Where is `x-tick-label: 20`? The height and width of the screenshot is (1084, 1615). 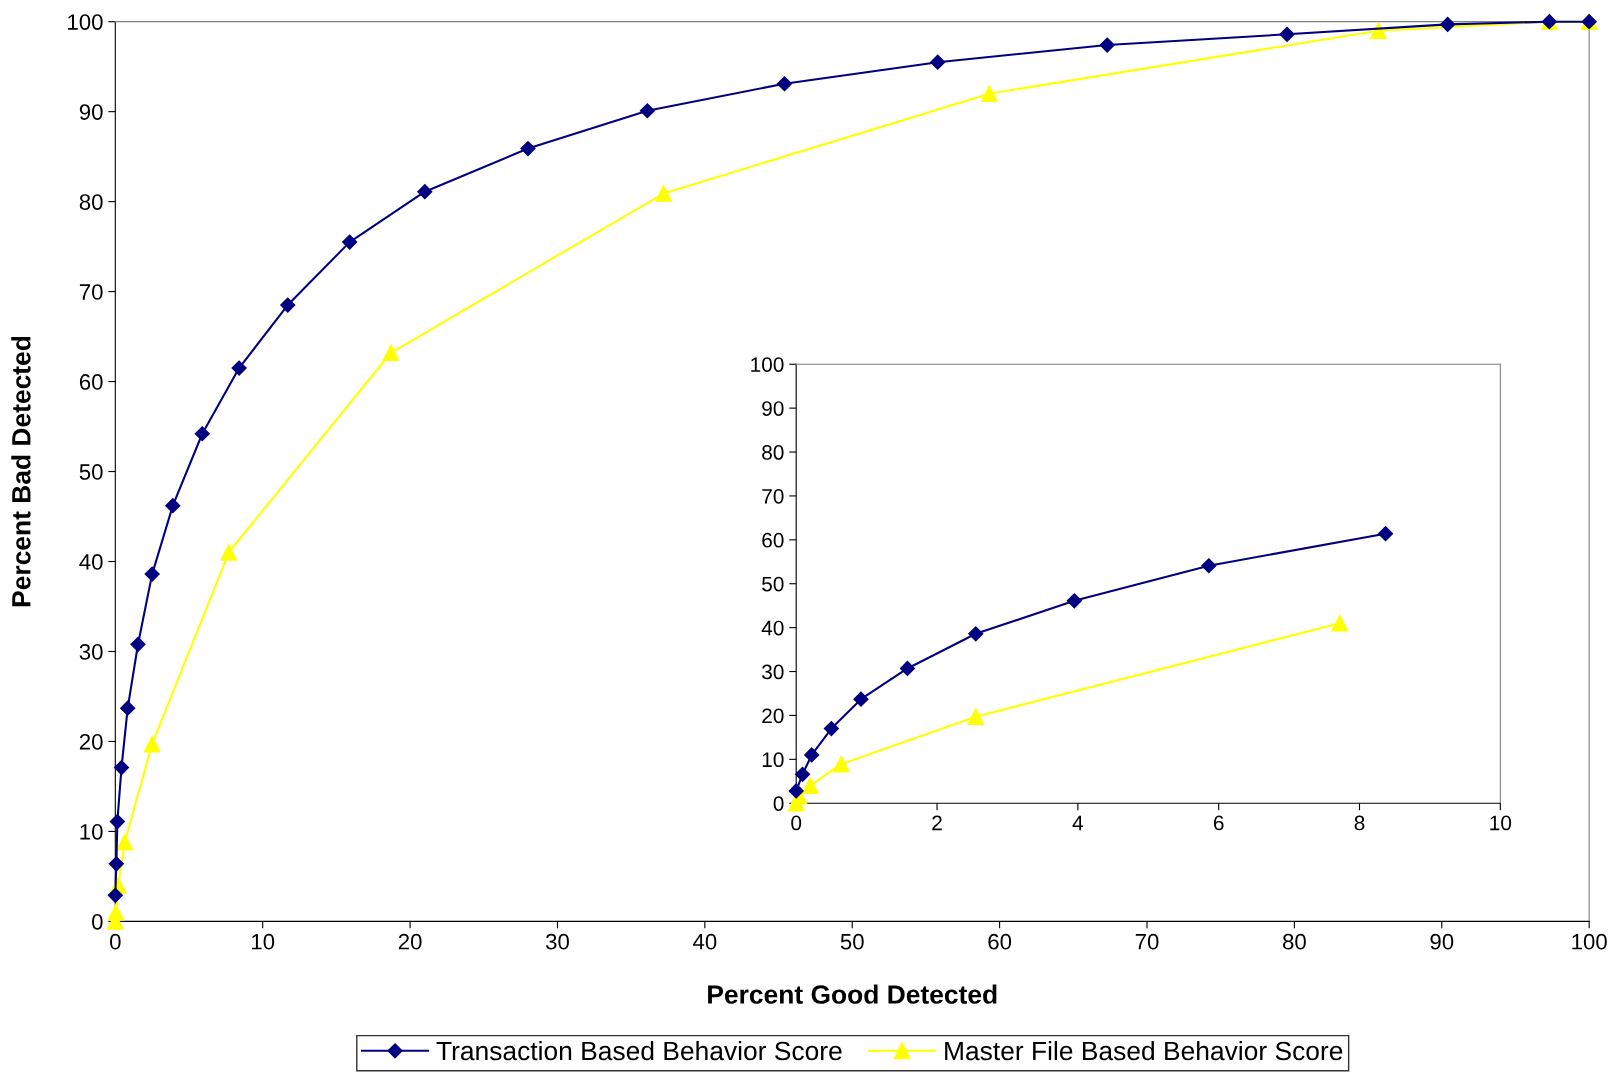
x-tick-label: 20 is located at coordinates (410, 941).